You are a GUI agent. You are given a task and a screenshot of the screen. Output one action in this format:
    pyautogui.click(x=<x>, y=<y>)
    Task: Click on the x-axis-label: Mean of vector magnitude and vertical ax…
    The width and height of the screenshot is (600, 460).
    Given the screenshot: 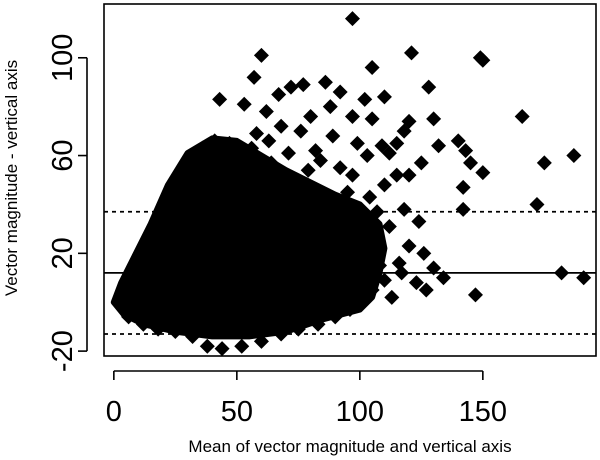 What is the action you would take?
    pyautogui.click(x=349, y=446)
    